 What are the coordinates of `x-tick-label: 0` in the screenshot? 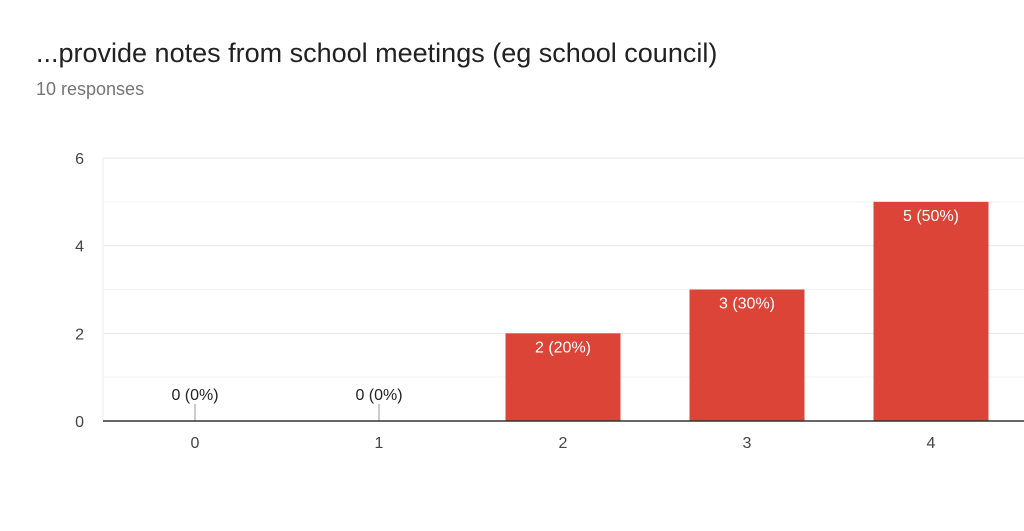 It's located at (195, 443).